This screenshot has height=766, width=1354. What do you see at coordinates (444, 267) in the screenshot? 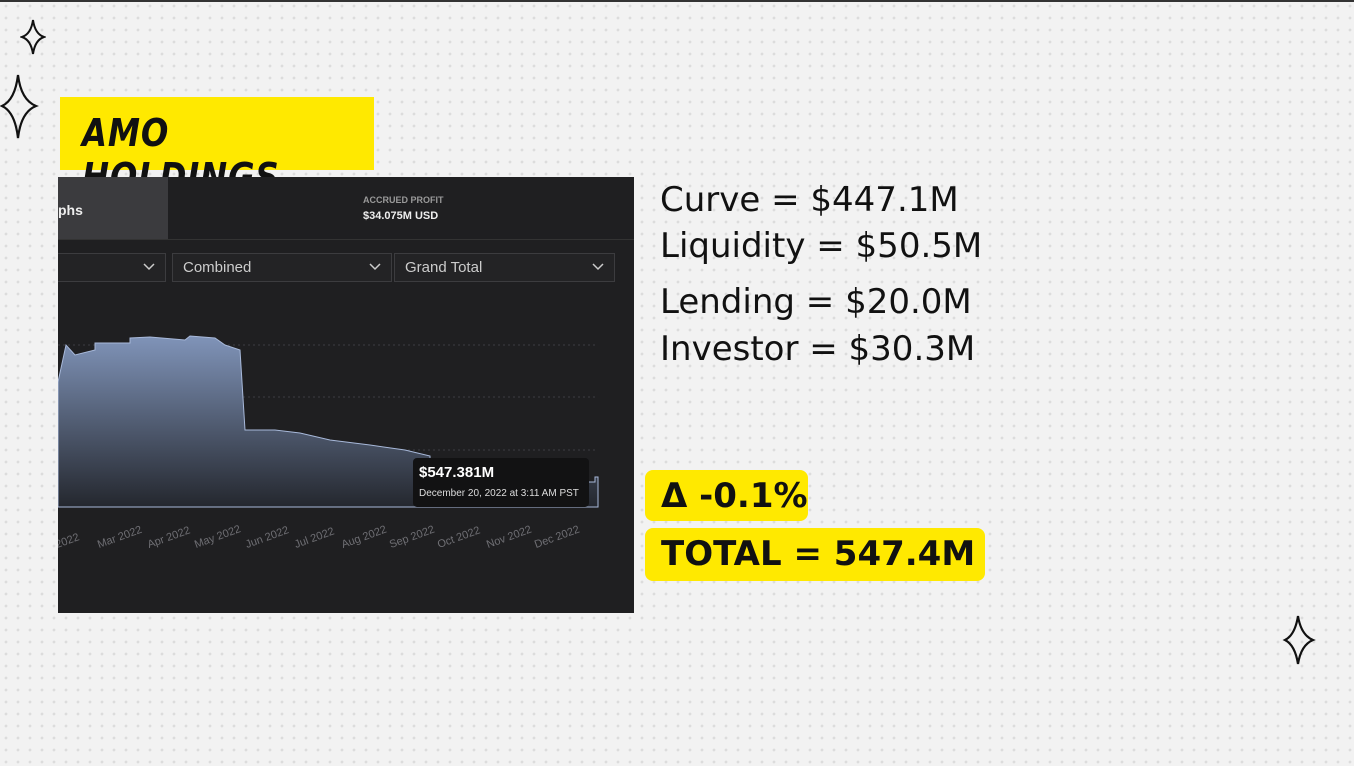
I see `dropdown-label: Grand Total` at bounding box center [444, 267].